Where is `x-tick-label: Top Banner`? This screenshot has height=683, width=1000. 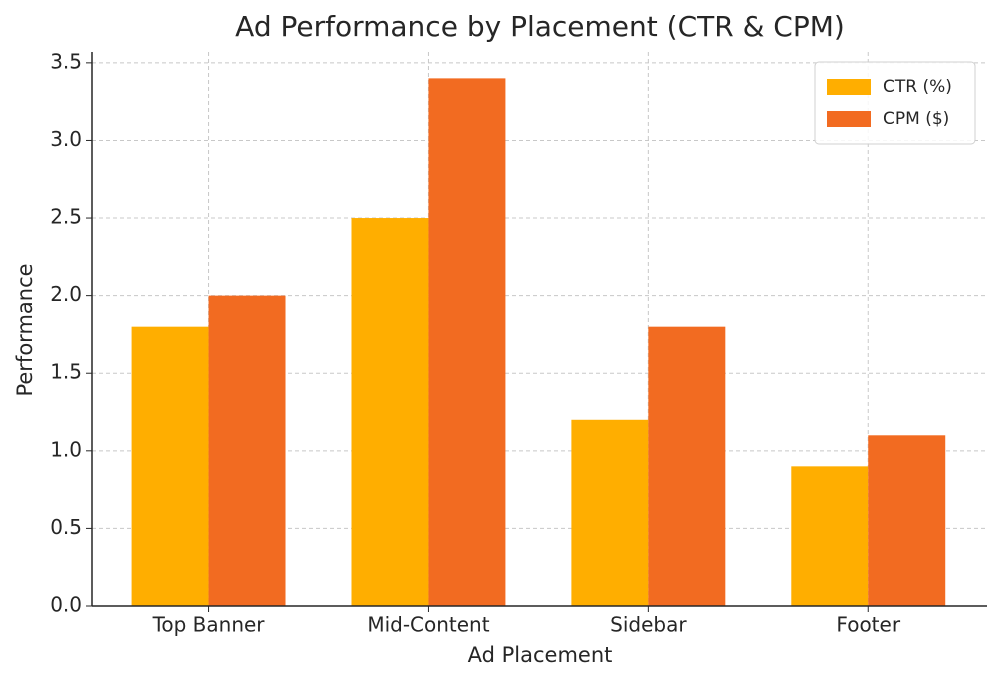 x-tick-label: Top Banner is located at coordinates (209, 625).